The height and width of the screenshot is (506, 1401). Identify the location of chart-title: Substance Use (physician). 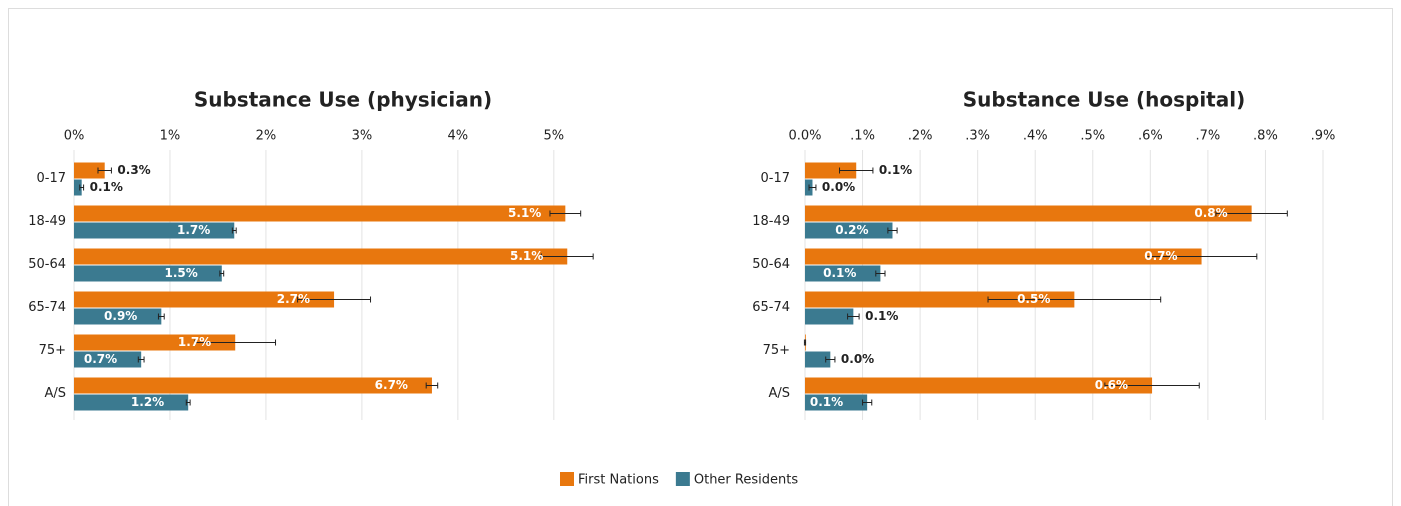
(343, 100).